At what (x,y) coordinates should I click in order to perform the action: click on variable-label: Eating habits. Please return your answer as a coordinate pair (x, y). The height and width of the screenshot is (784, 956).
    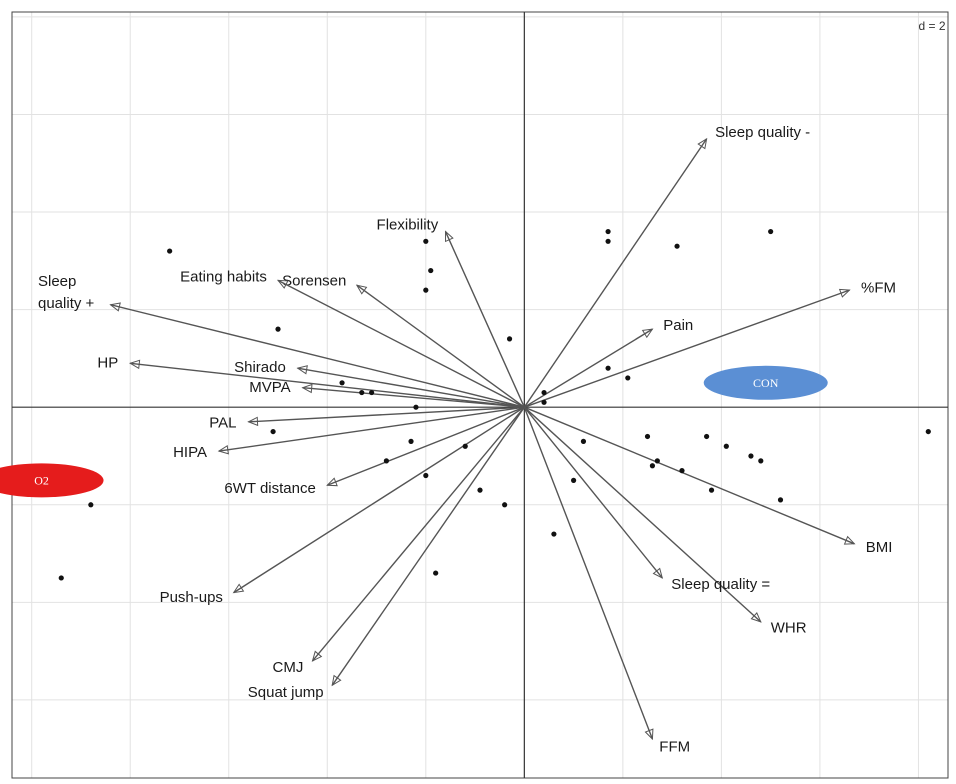
    Looking at the image, I should click on (223, 277).